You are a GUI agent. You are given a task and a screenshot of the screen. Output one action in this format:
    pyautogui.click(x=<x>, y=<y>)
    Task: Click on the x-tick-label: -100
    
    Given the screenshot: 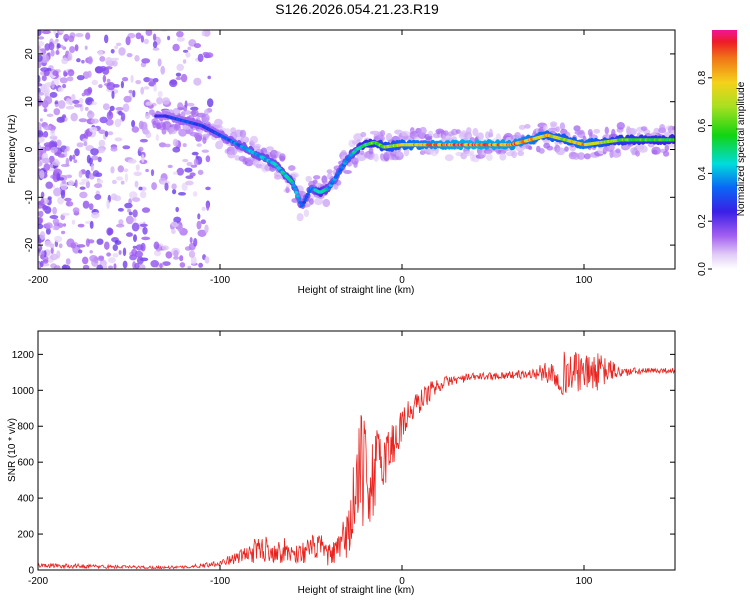 What is the action you would take?
    pyautogui.click(x=220, y=581)
    